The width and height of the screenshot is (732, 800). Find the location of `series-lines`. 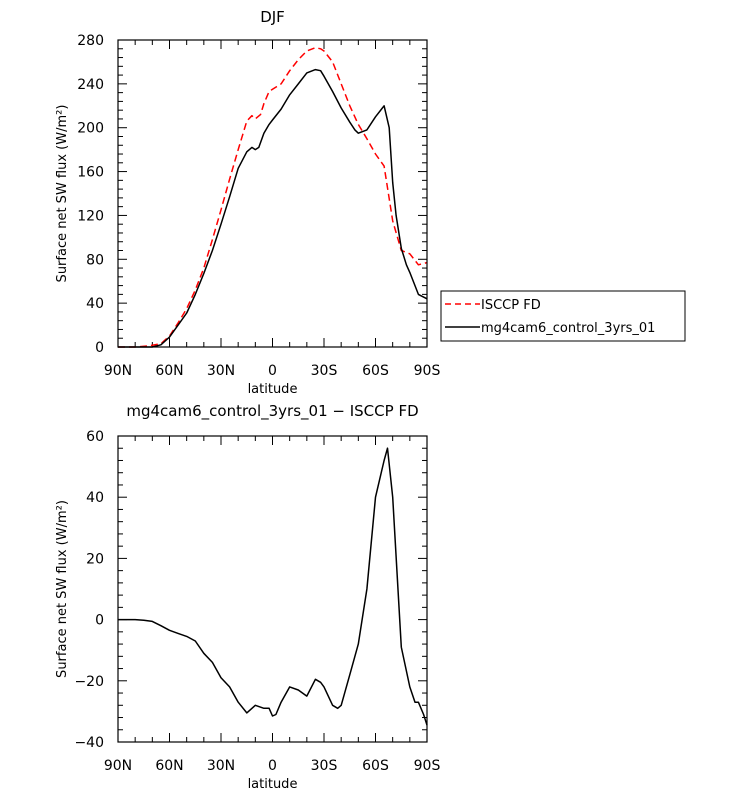

series-lines is located at coordinates (273, 586).